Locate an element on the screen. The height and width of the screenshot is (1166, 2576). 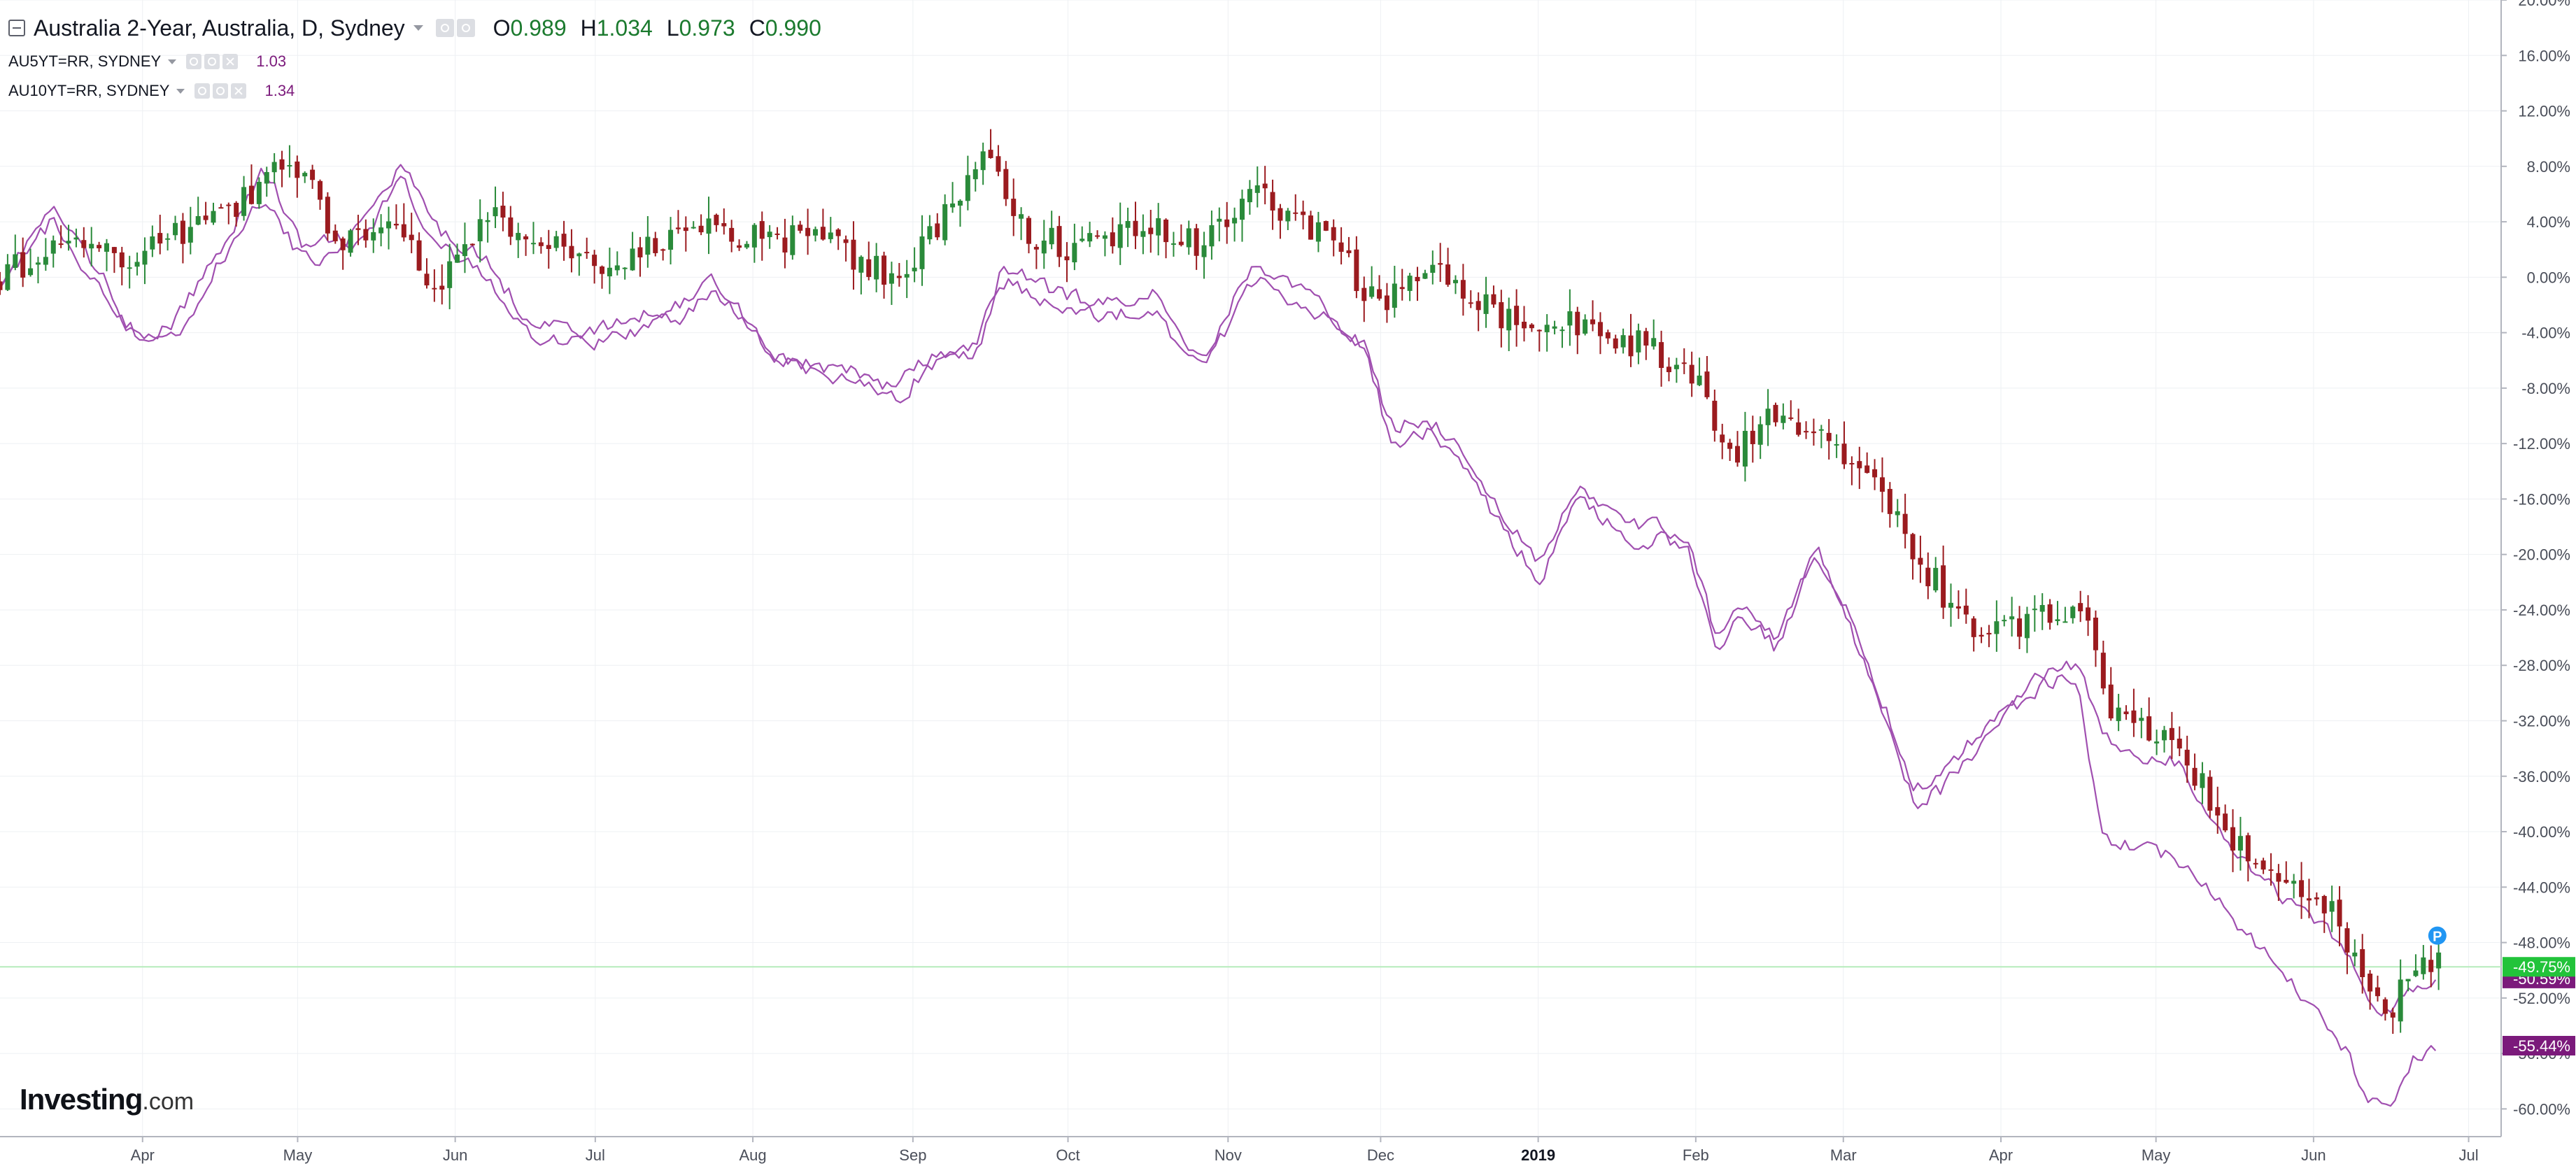
legend-main-title: Australia 2-Year, Australia, D, Sydney is located at coordinates (219, 28).